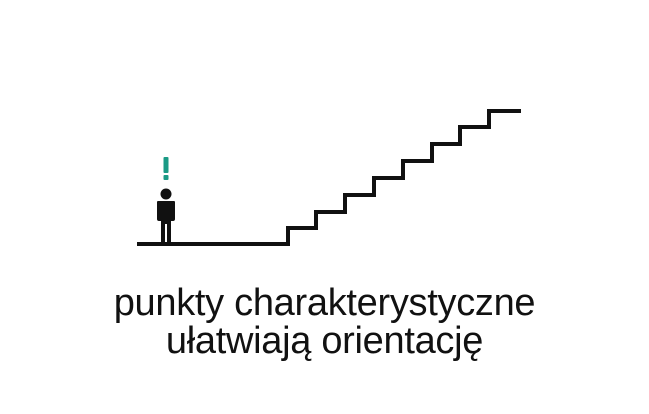 The width and height of the screenshot is (649, 414). I want to click on exclamation-mark-icon, so click(166, 168).